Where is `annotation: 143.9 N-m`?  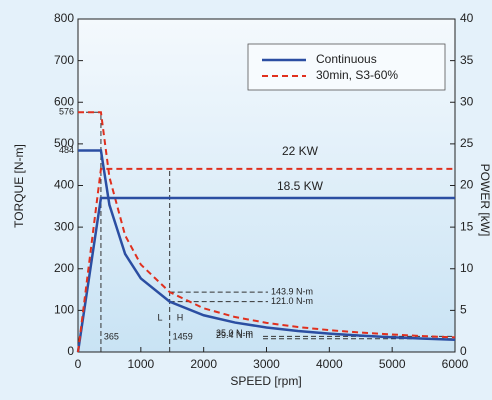 annotation: 143.9 N-m is located at coordinates (292, 291).